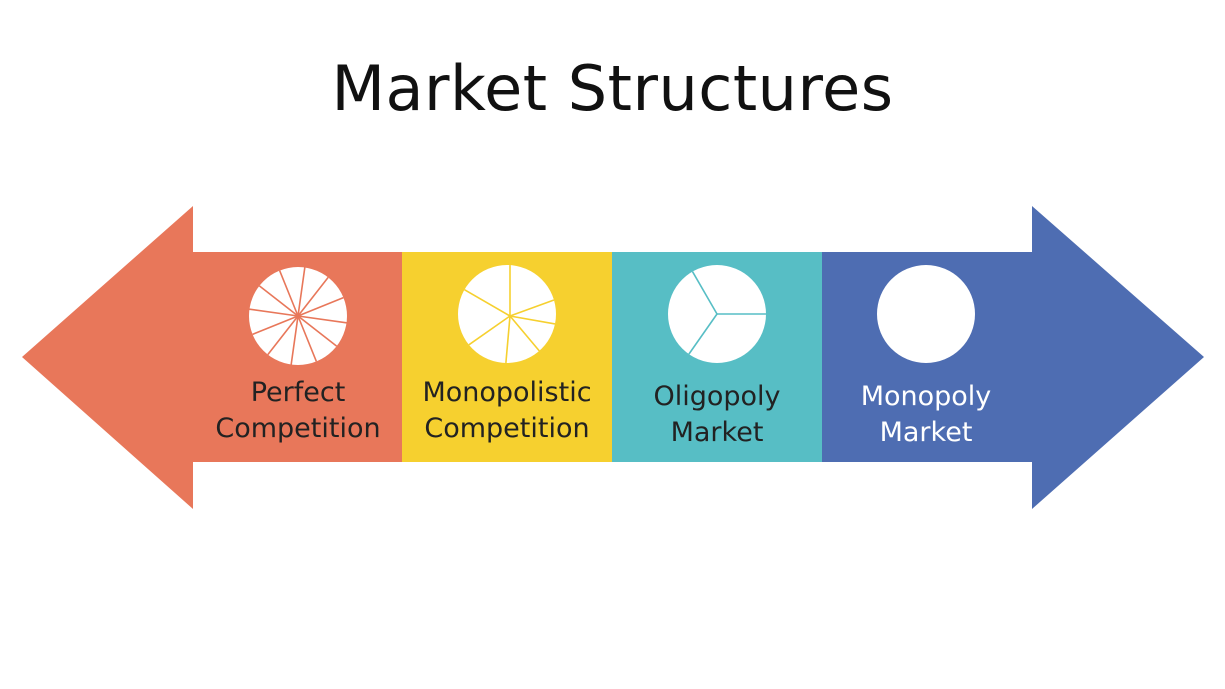 Image resolution: width=1225 pixels, height=689 pixels. Describe the element at coordinates (716, 396) in the screenshot. I see `oligopoly-market-label-line1: Oligopoly` at that location.